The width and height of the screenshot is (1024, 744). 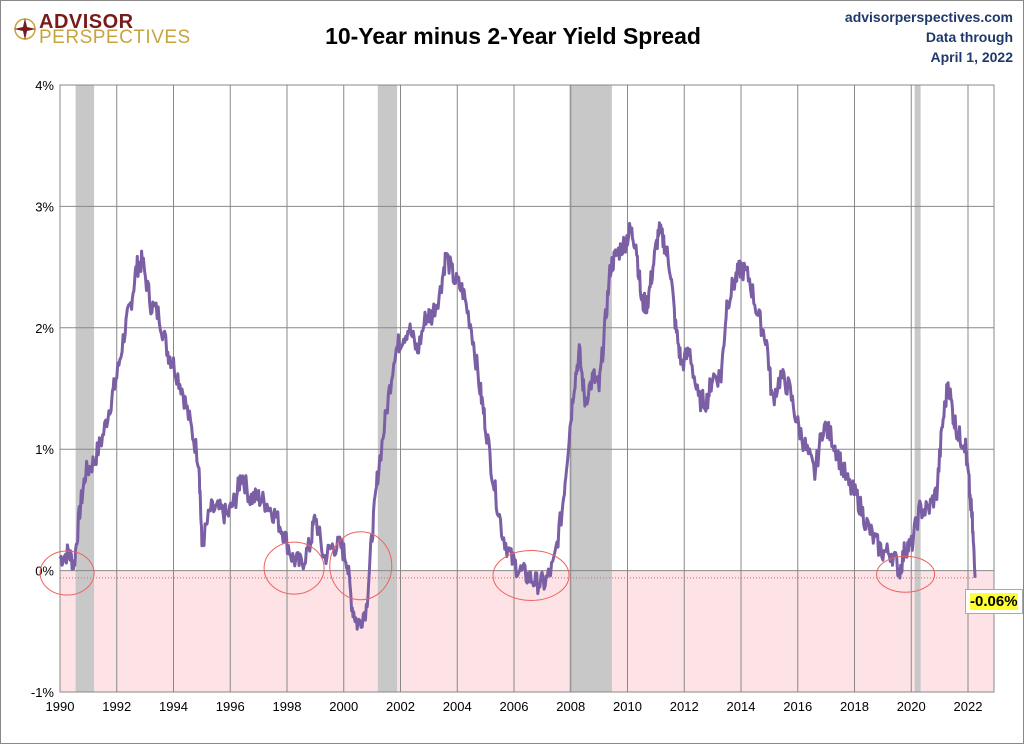 What do you see at coordinates (86, 22) in the screenshot?
I see `logo-line1: ADVISOR` at bounding box center [86, 22].